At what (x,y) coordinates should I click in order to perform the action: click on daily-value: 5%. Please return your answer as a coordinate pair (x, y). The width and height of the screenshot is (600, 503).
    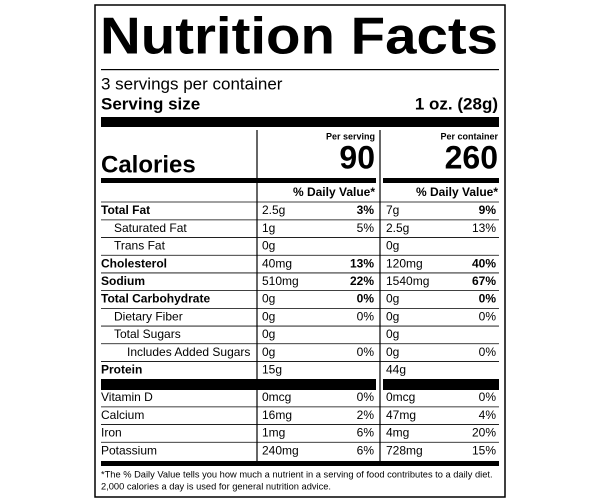
    Looking at the image, I should click on (366, 228).